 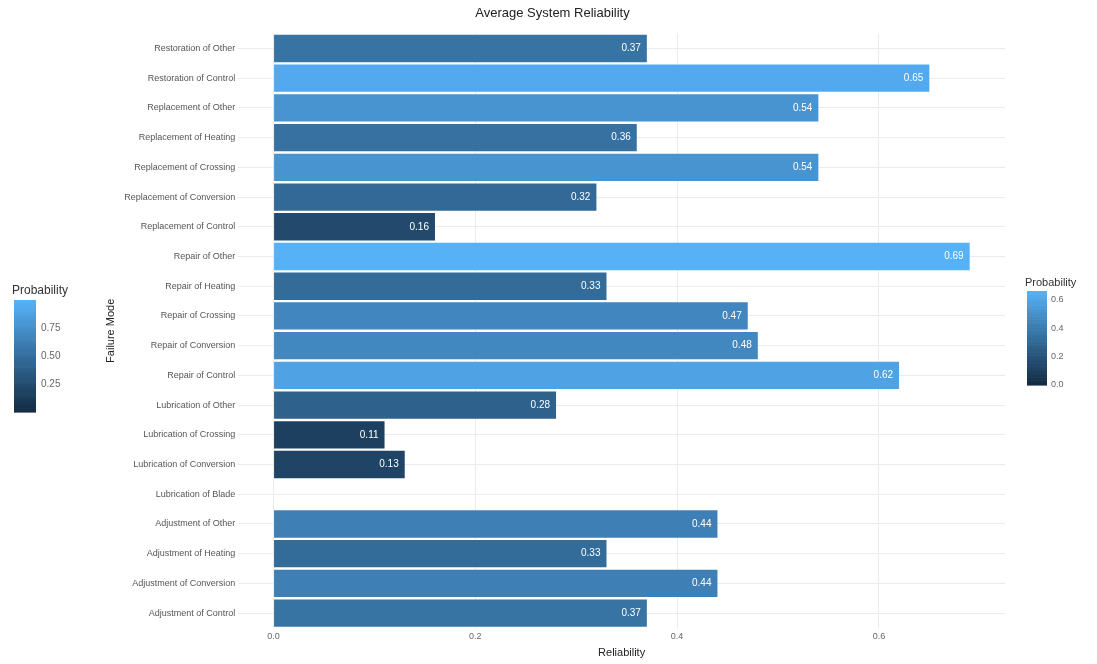 What do you see at coordinates (187, 137) in the screenshot?
I see `y-tick-label: Replacement of Heating` at bounding box center [187, 137].